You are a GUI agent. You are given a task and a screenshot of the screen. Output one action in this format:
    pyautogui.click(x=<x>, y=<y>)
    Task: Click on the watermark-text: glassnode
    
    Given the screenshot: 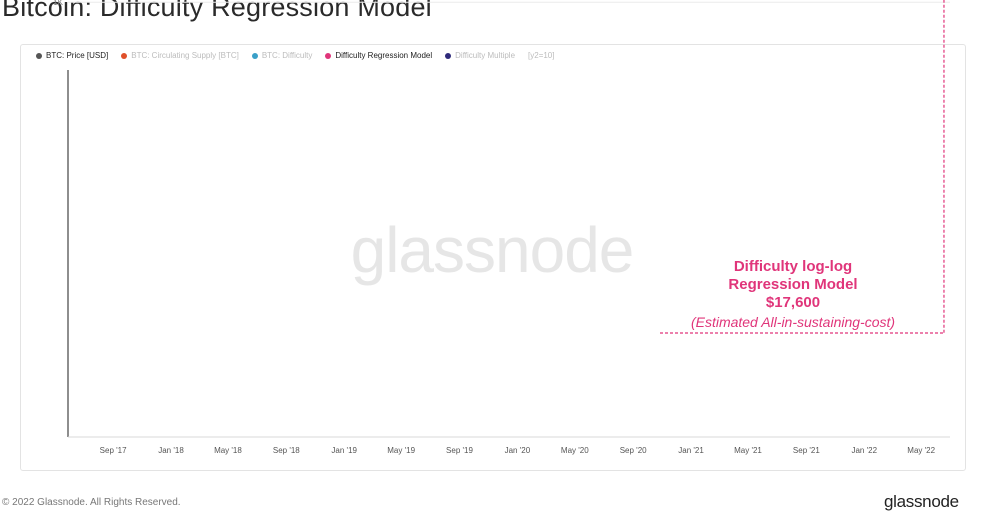 What is the action you would take?
    pyautogui.click(x=492, y=250)
    